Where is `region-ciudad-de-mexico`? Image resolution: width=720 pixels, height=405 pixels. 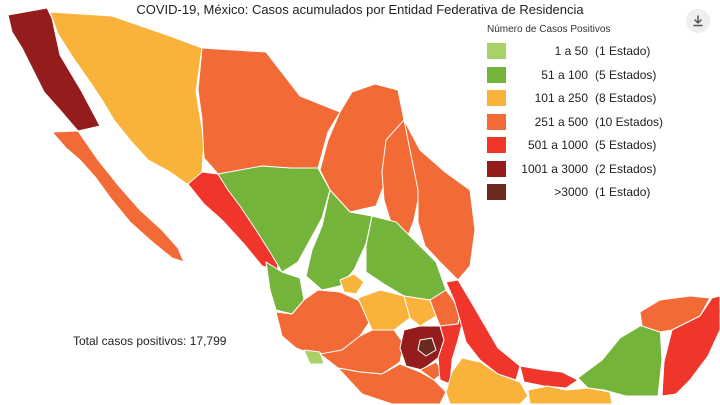
region-ciudad-de-mexico is located at coordinates (427, 347).